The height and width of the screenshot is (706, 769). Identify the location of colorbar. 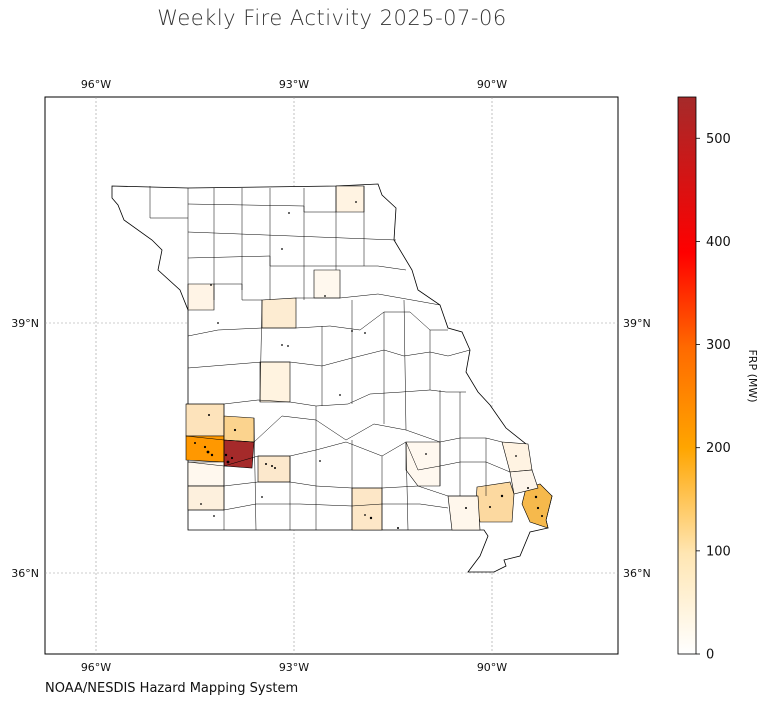
(687, 375).